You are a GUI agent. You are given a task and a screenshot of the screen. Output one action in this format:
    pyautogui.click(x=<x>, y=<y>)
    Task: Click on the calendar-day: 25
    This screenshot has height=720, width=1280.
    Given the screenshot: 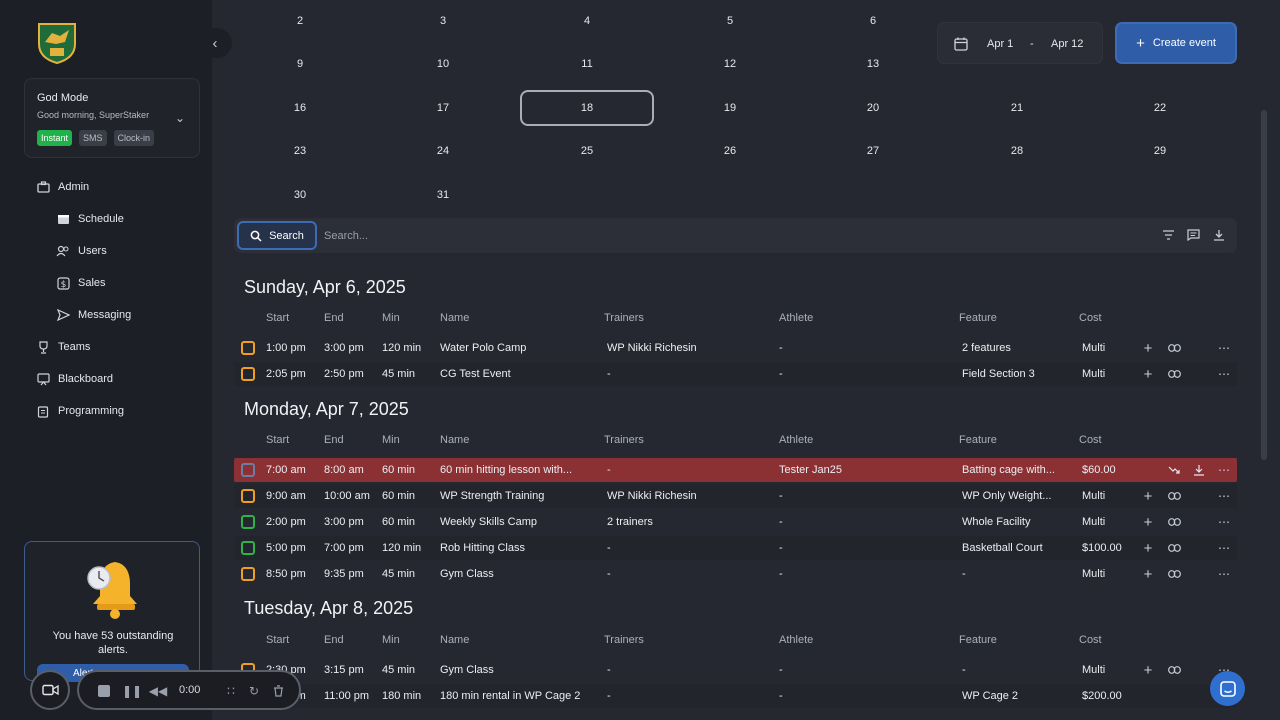 What is the action you would take?
    pyautogui.click(x=587, y=151)
    